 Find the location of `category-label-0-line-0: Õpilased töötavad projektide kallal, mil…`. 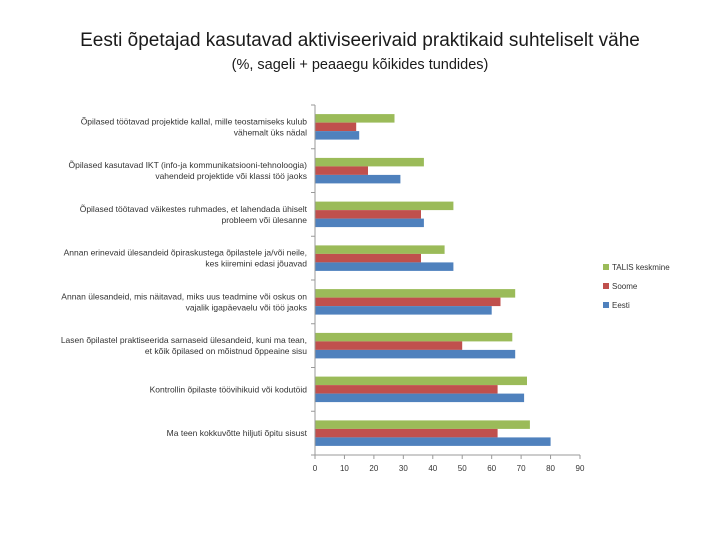

category-label-0-line-0: Õpilased töötavad projektide kallal, mil… is located at coordinates (194, 121).